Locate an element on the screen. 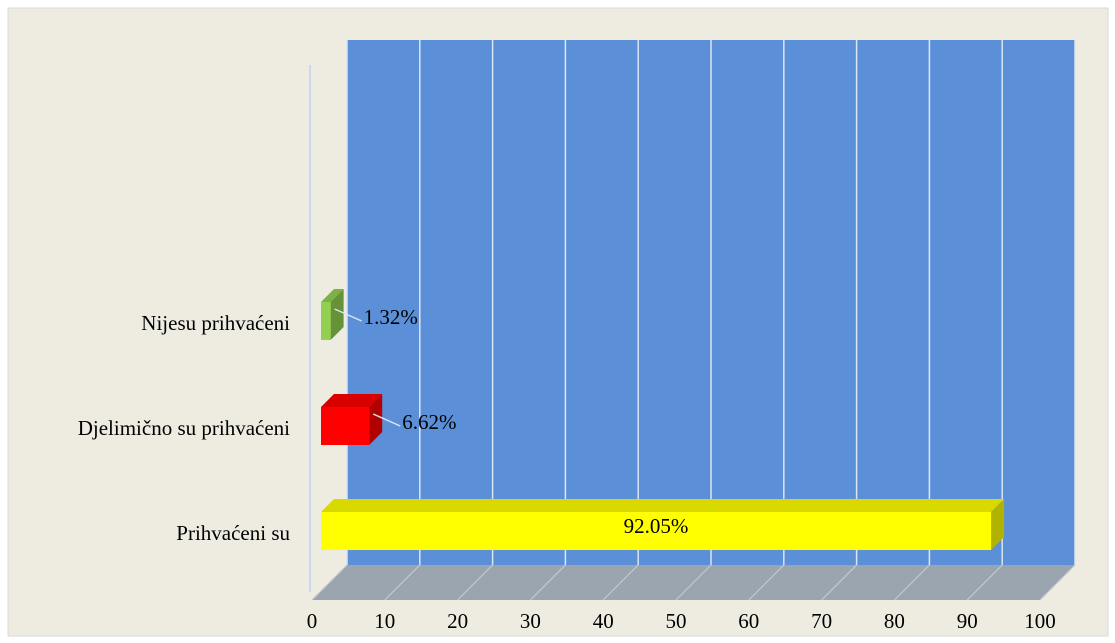 This screenshot has height=643, width=1115. y-tick-label: Djelimično su prihvaćeni is located at coordinates (184, 428).